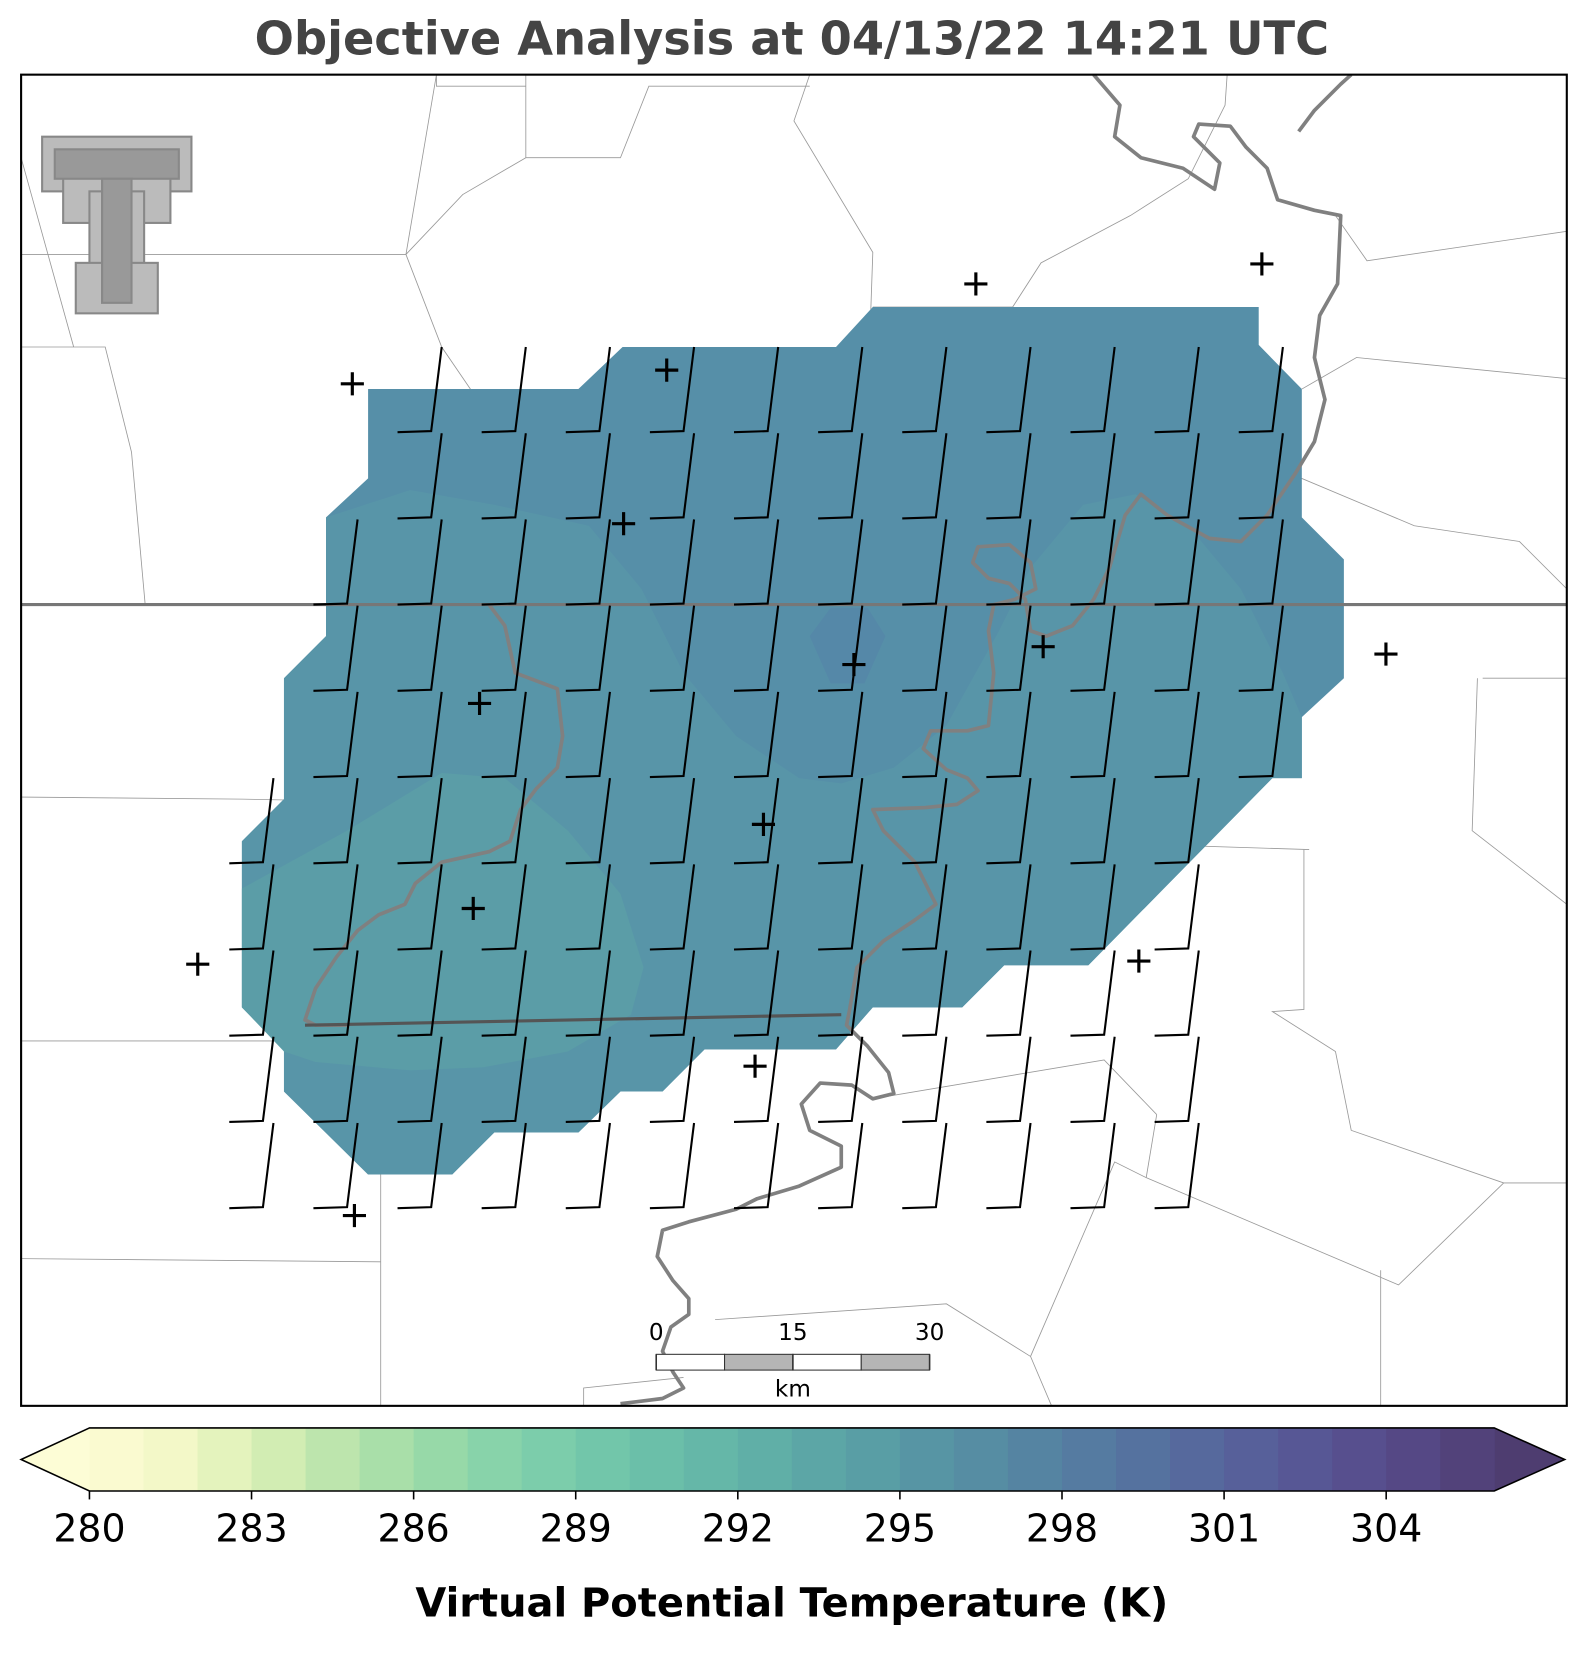 The width and height of the screenshot is (1590, 1654). What do you see at coordinates (414, 1528) in the screenshot?
I see `colorbar-tick-label: 286` at bounding box center [414, 1528].